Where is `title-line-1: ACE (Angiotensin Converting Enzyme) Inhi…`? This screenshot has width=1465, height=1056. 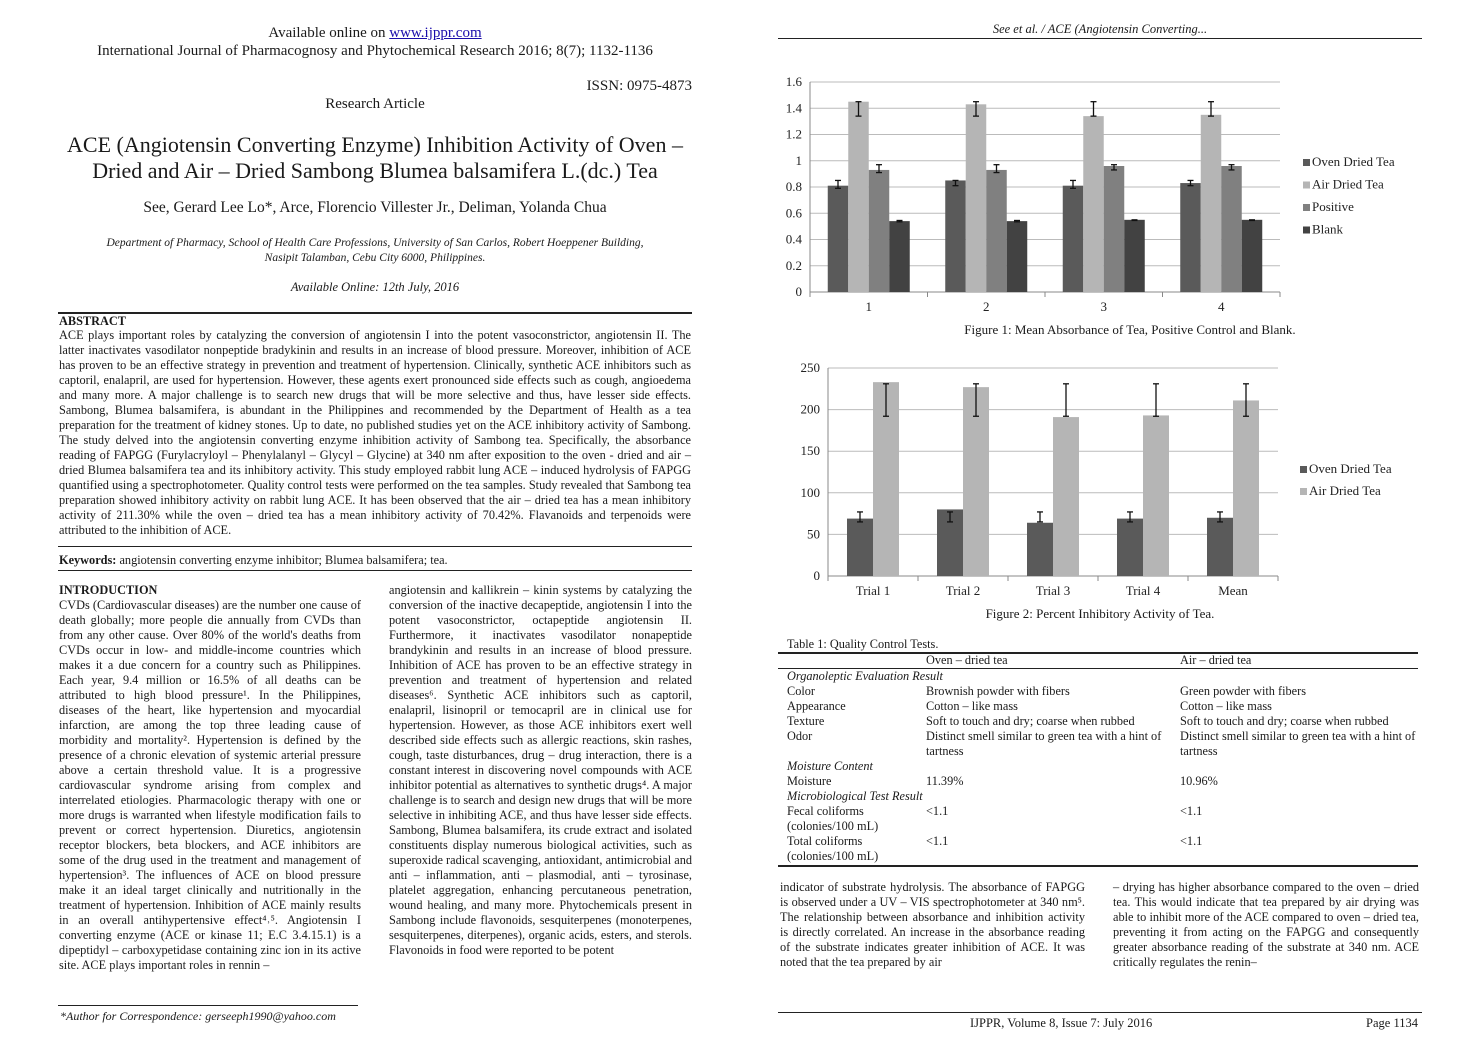
title-line-1: ACE (Angiotensin Converting Enzyme) Inhi… is located at coordinates (375, 144).